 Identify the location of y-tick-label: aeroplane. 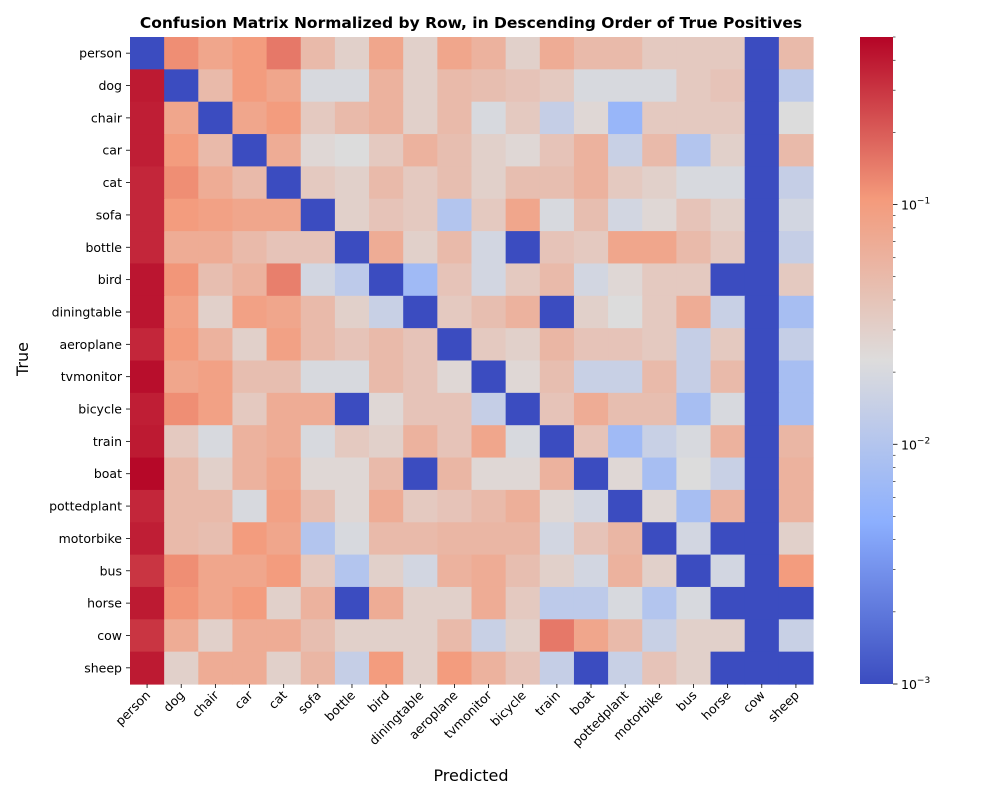
(90, 344).